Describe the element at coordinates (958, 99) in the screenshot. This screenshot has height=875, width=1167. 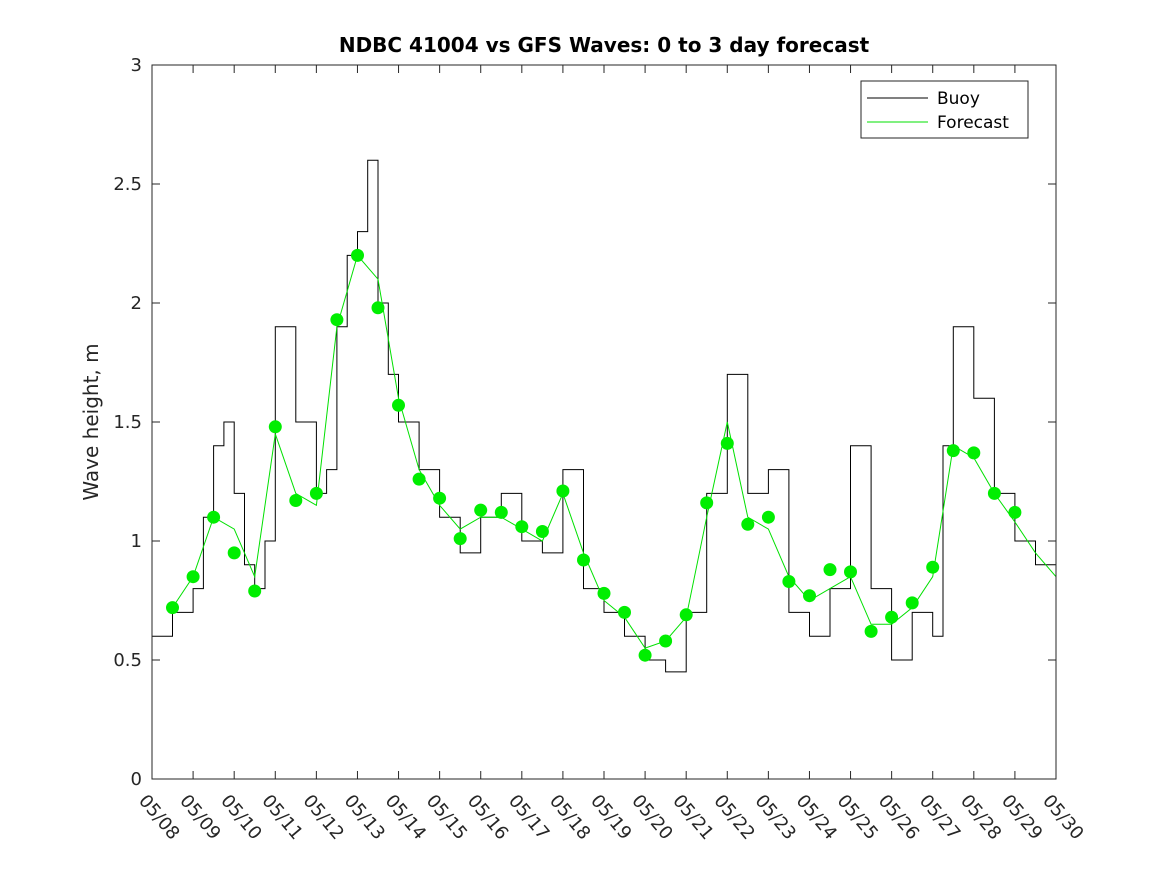
I see `legend-buoy-label: Buoy` at that location.